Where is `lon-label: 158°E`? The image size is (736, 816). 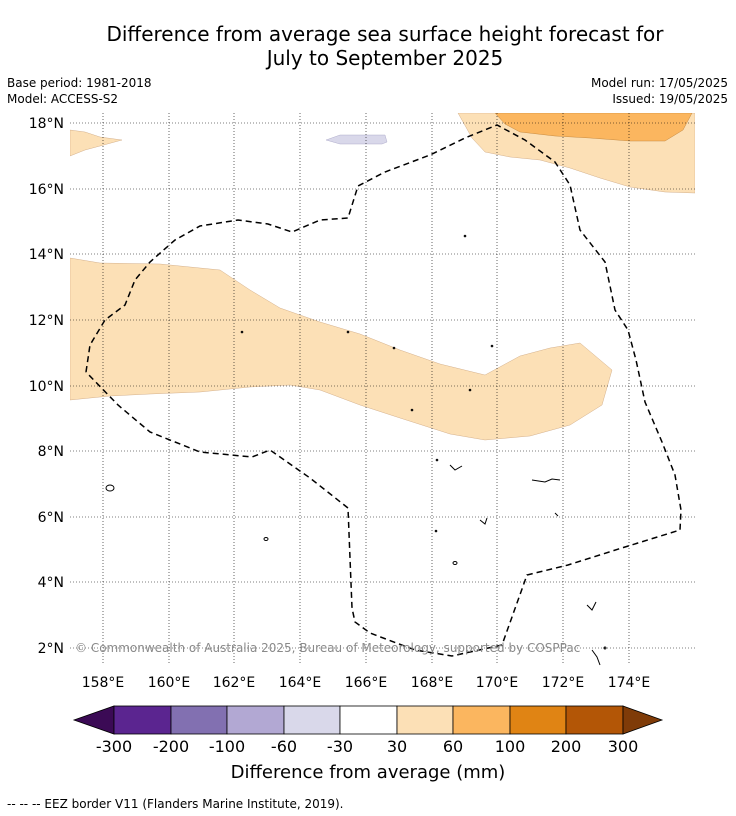
lon-label: 158°E is located at coordinates (103, 683).